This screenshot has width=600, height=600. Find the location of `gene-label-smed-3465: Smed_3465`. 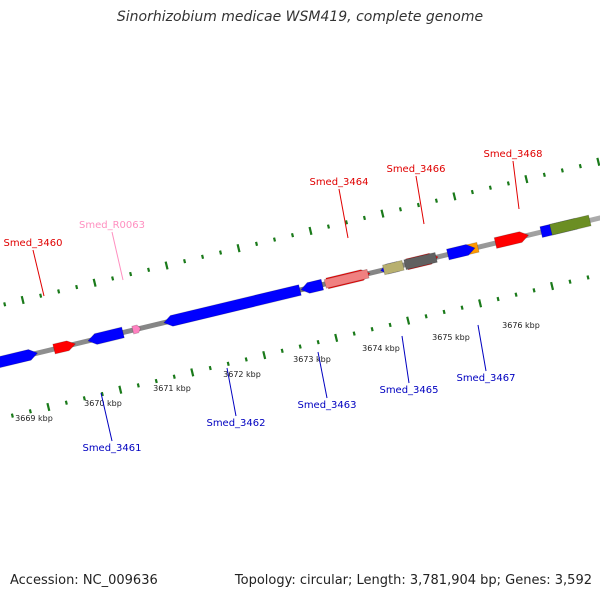

gene-label-smed-3465: Smed_3465 is located at coordinates (408, 390).